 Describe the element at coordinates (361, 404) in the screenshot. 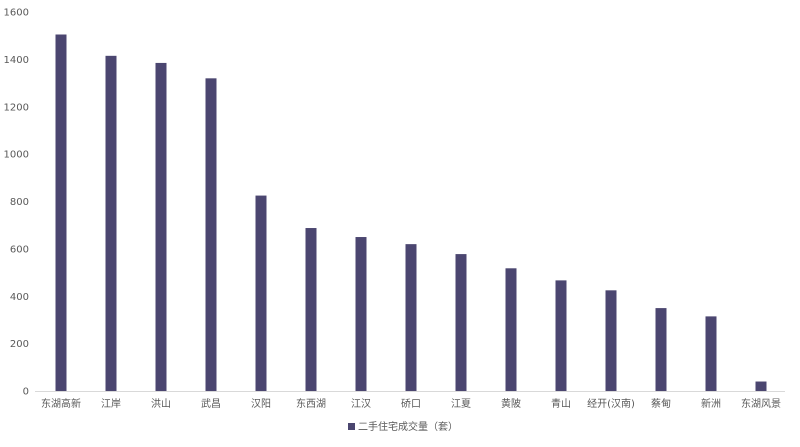

I see `x-tick-label: 江汉` at that location.